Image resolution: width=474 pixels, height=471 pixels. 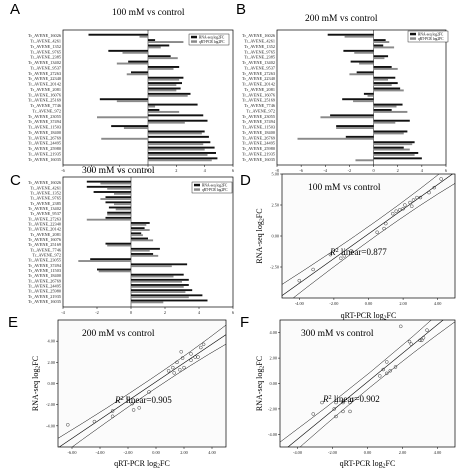 What do you see at coordinates (275, 236) in the screenshot?
I see `y-tick-label: 0.00` at bounding box center [275, 236].